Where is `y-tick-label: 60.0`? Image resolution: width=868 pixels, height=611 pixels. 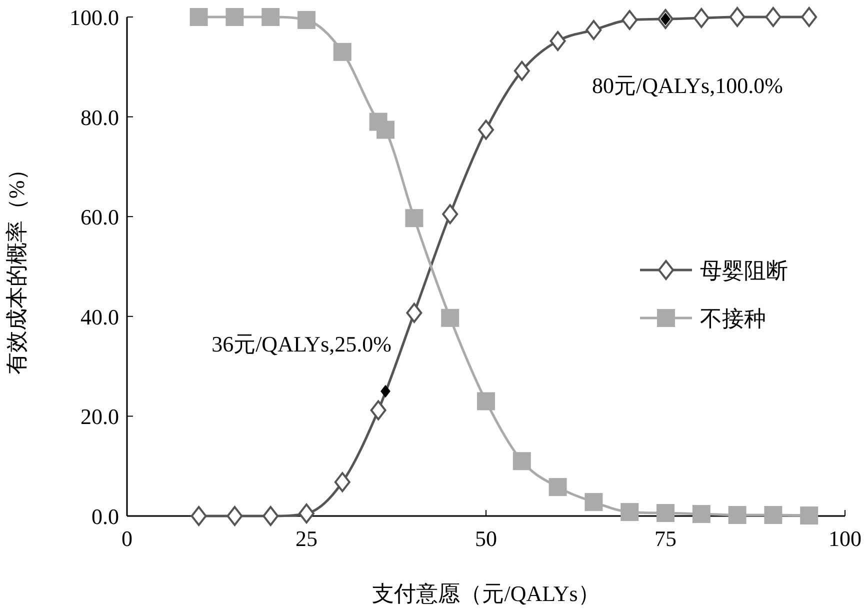
y-tick-label: 60.0 is located at coordinates (99, 217).